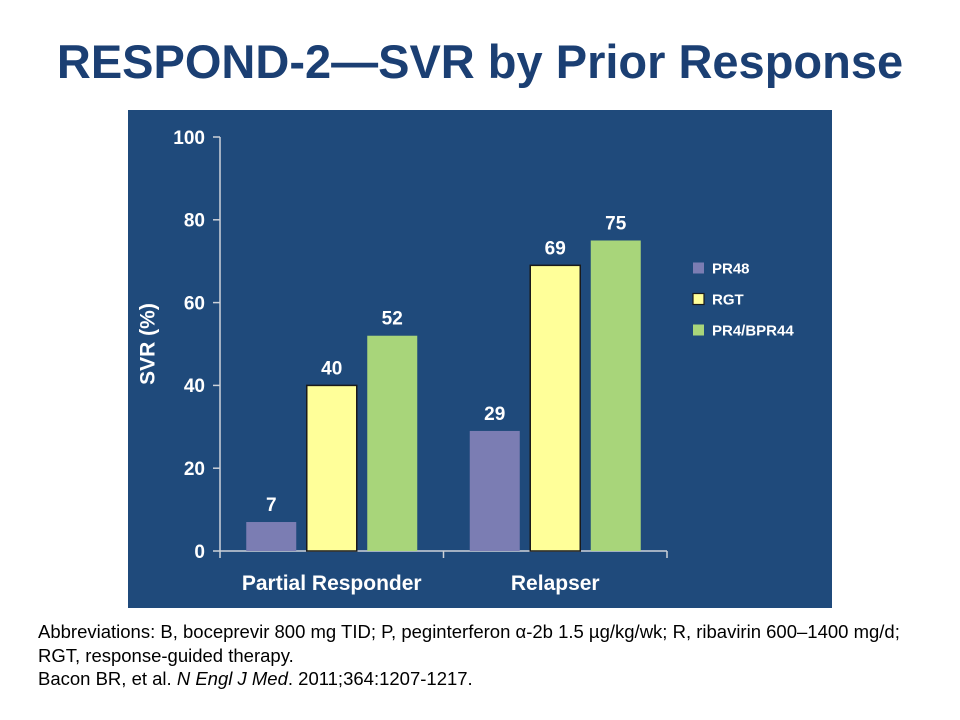 The height and width of the screenshot is (720, 960). I want to click on y-tick-labels: 0 20 40 60 80 100, so click(189, 345).